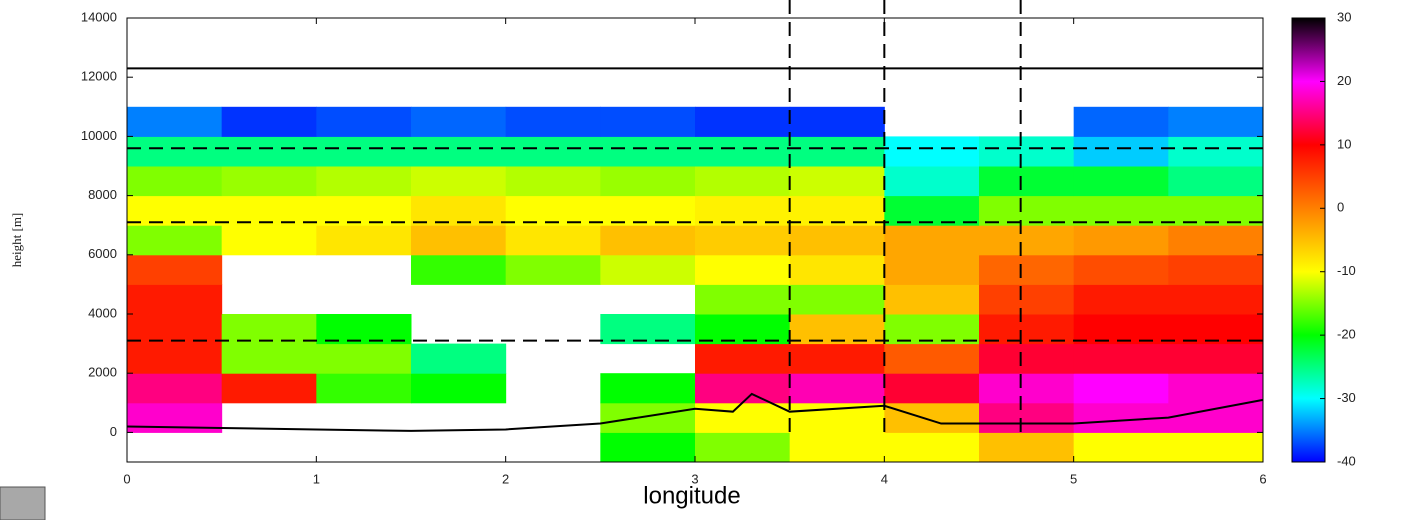 Image resolution: width=1411 pixels, height=520 pixels. I want to click on y-tick-label: 6000, so click(102, 253).